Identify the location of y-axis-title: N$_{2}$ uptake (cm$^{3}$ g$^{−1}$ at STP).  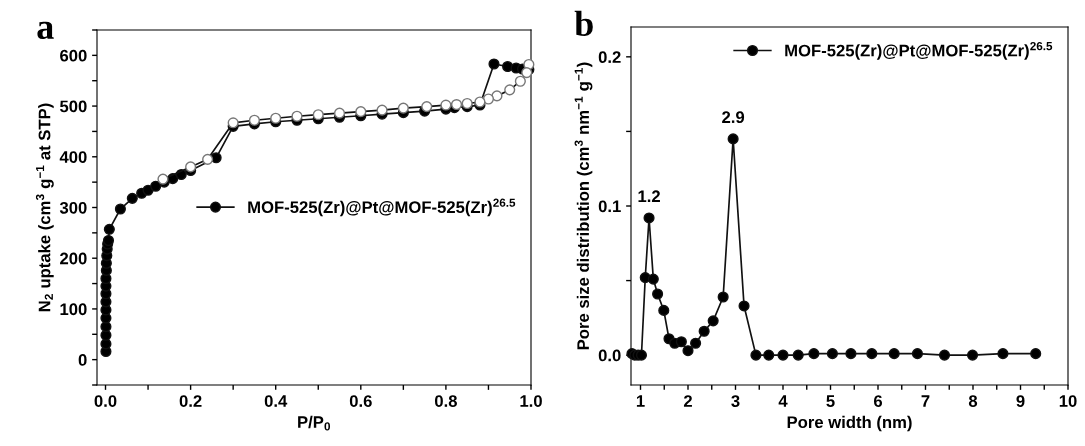
(44, 207).